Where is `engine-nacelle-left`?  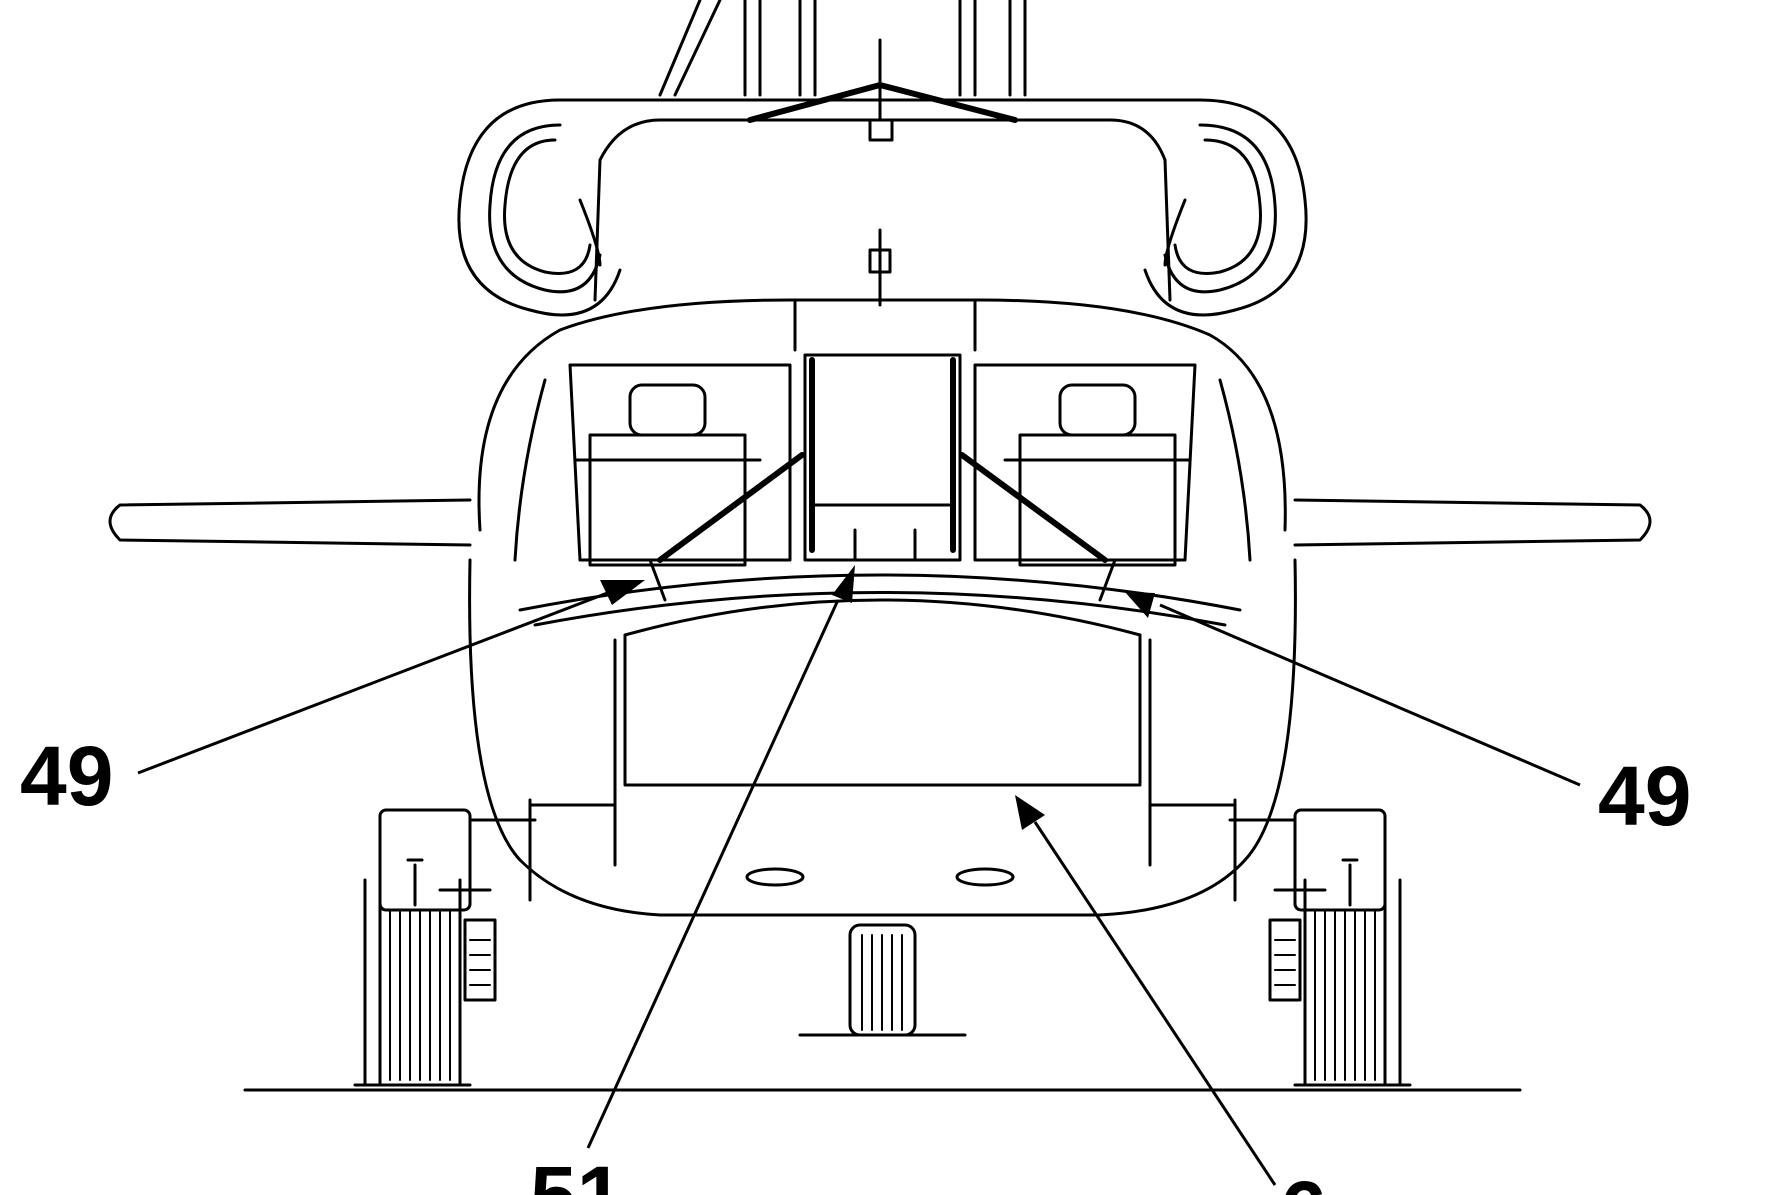
engine-nacelle-left is located at coordinates (539, 207).